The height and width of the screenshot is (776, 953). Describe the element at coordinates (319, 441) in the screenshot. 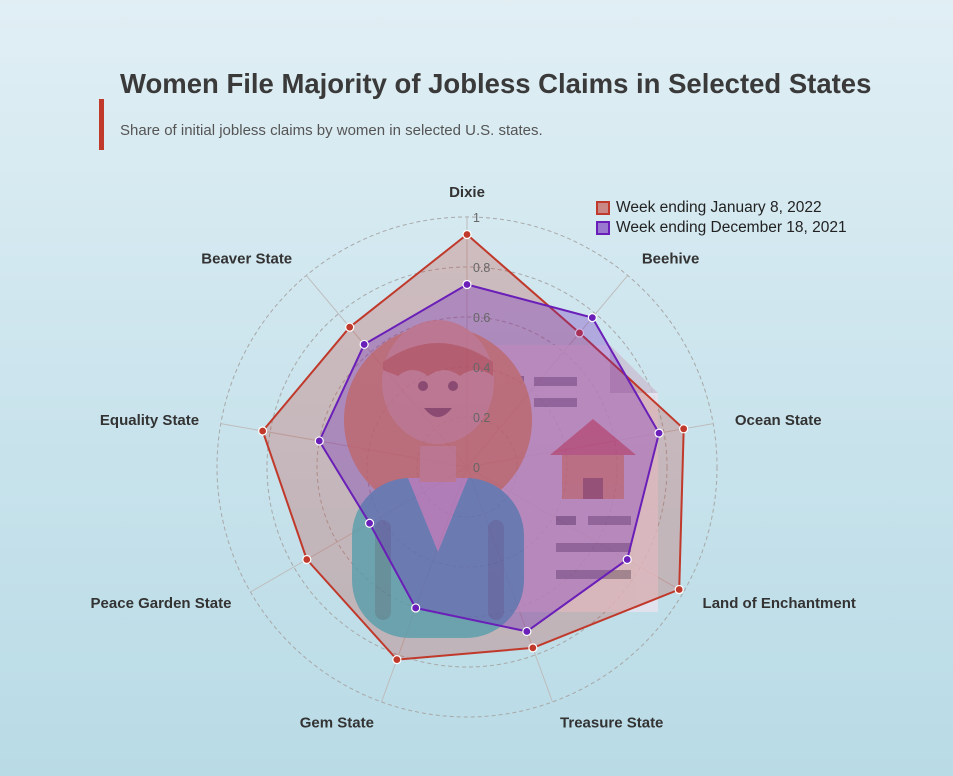

I see `data-point-2-equality-state` at that location.